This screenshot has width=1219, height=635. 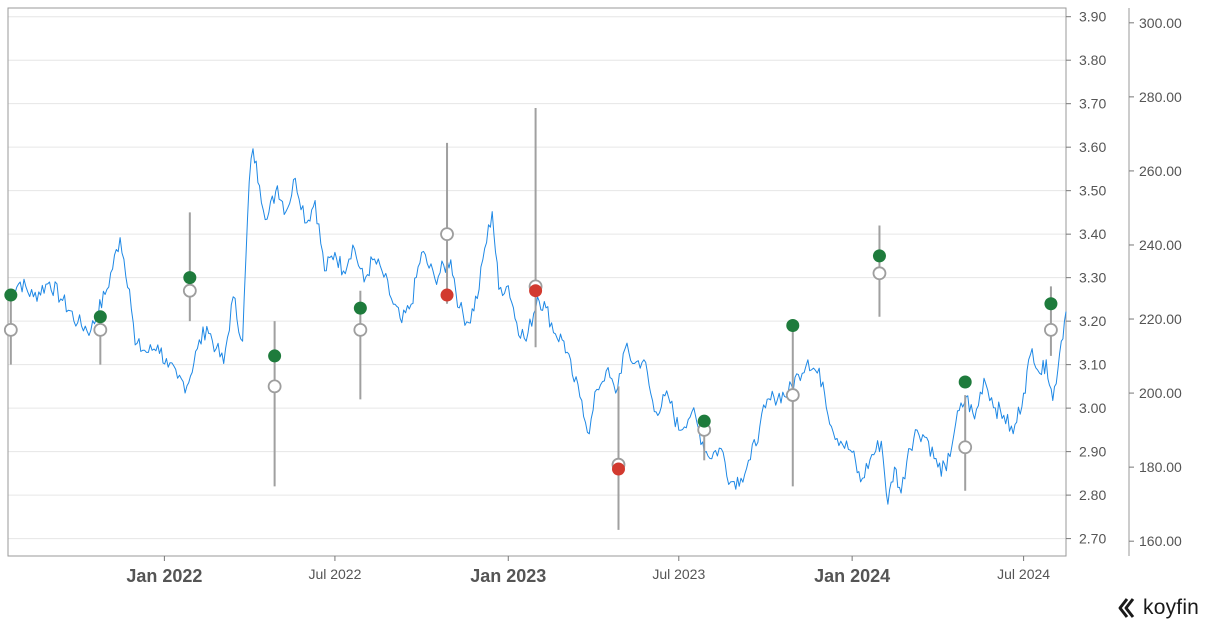 What do you see at coordinates (1092, 147) in the screenshot?
I see `eps-axis-tick-label: 3.60` at bounding box center [1092, 147].